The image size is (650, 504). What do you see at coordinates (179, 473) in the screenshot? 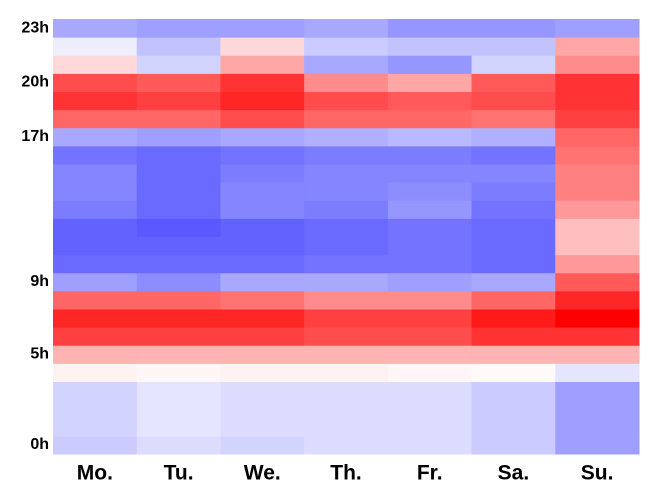
I see `x-tick-label: Tu.` at bounding box center [179, 473].